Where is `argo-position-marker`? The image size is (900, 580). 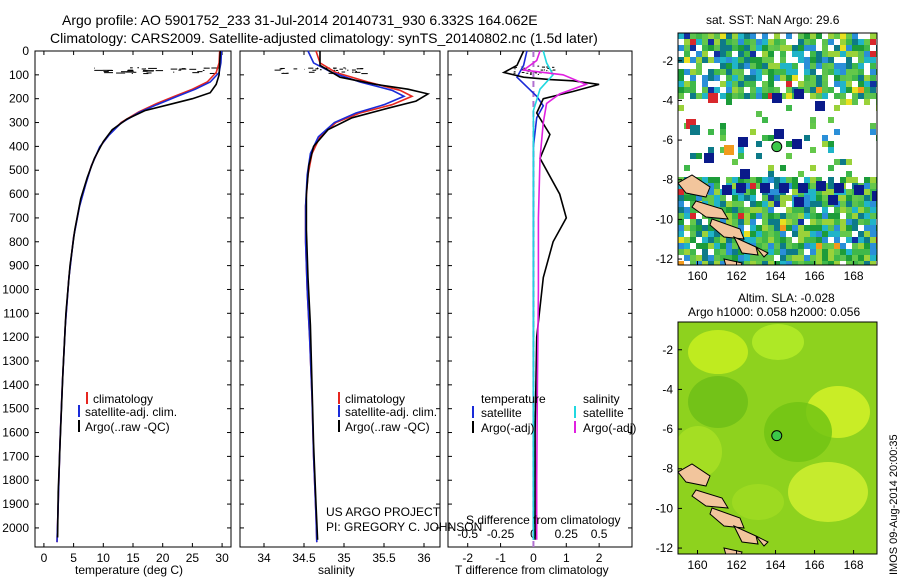
argo-position-marker is located at coordinates (777, 436).